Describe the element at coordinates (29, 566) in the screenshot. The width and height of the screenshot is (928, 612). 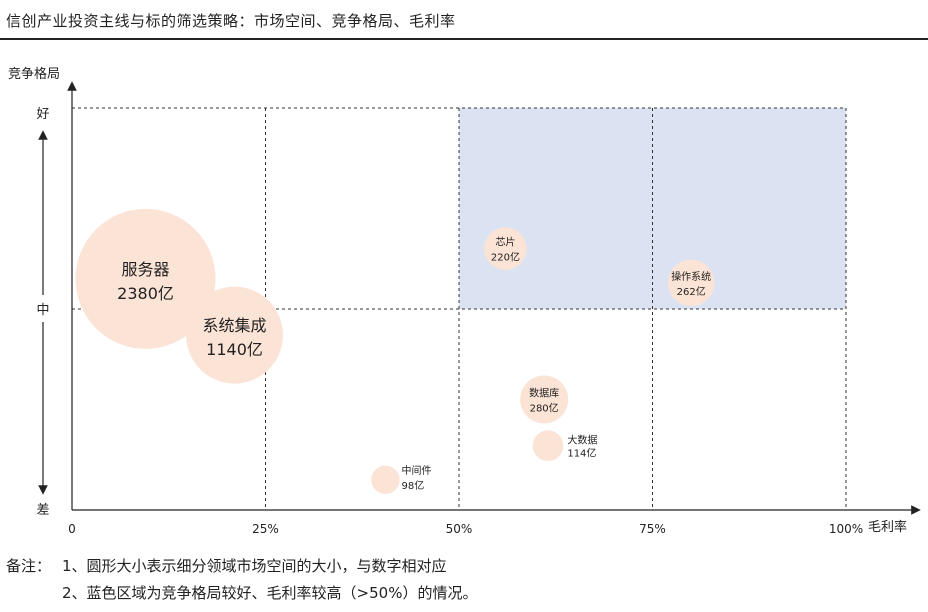
I see `notes-prefix: 备注：` at that location.